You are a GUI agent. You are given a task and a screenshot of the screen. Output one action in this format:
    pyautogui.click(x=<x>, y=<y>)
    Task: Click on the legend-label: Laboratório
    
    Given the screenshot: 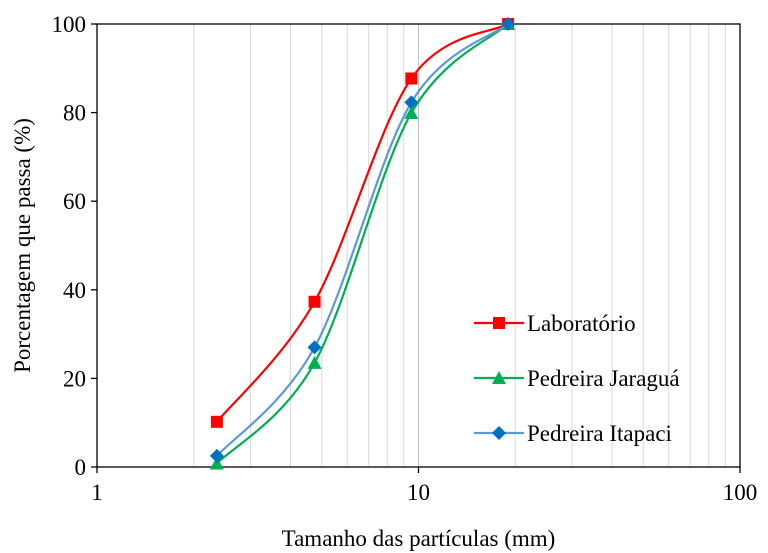 What is the action you would take?
    pyautogui.click(x=581, y=323)
    